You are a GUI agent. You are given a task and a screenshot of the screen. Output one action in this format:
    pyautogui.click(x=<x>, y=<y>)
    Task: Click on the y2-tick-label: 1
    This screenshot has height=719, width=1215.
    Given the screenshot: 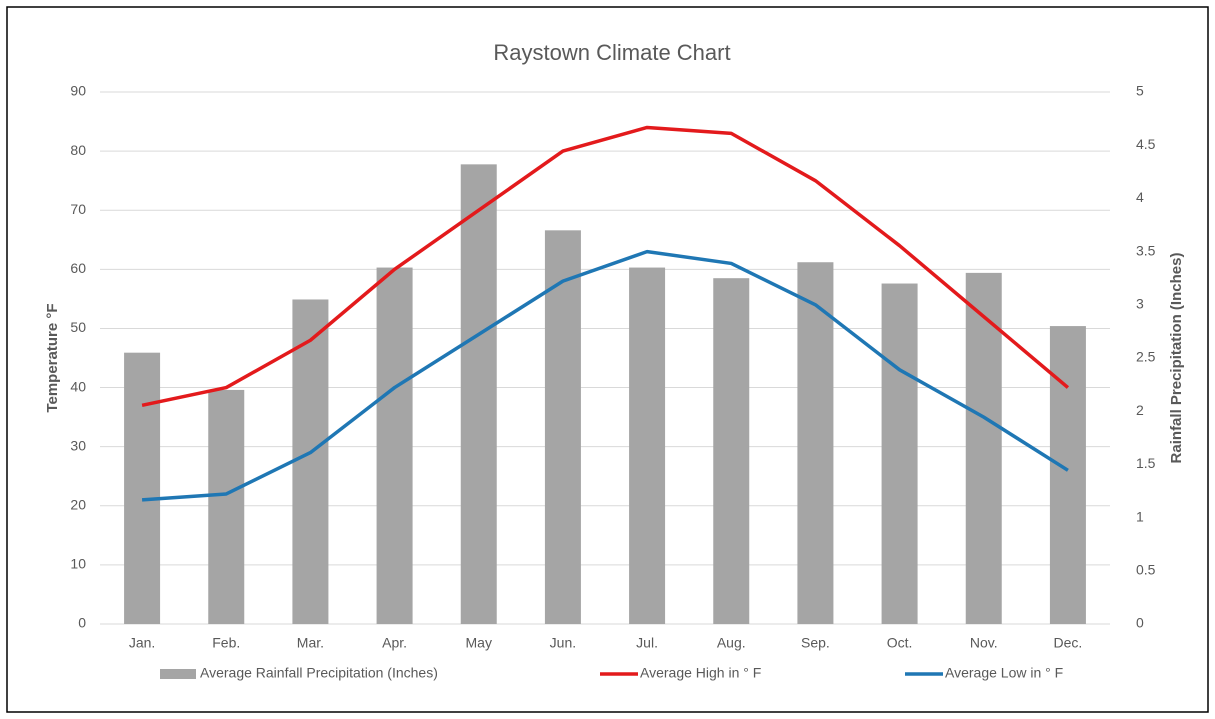 What is the action you would take?
    pyautogui.click(x=1140, y=516)
    